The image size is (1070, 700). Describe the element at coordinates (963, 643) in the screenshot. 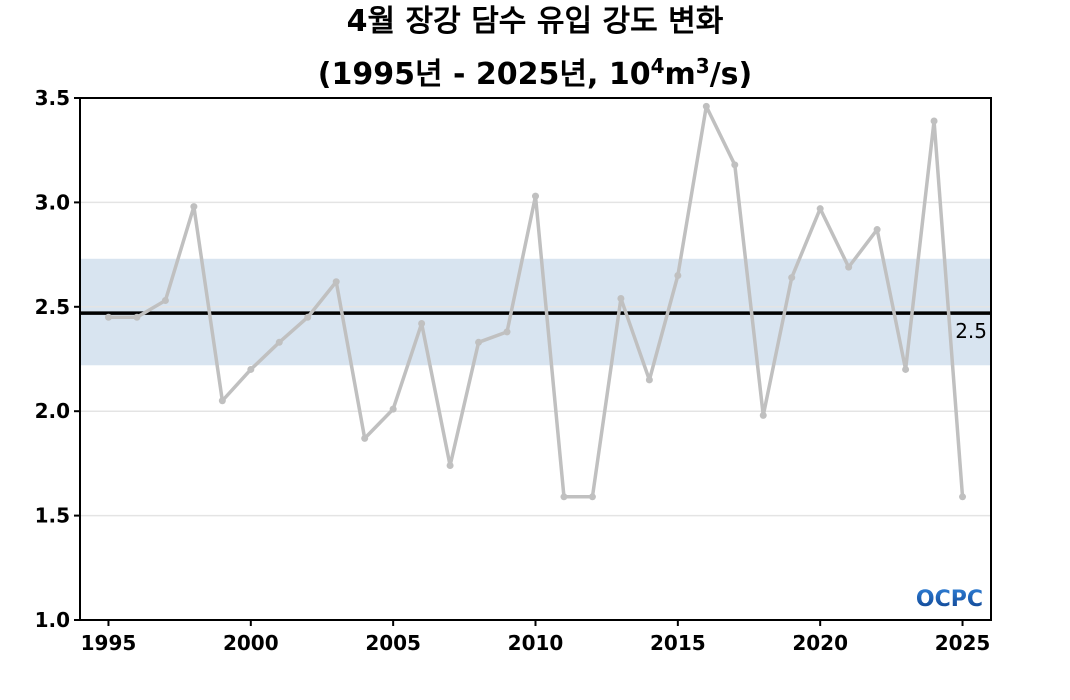

I see `x-tick-label: 2025` at that location.